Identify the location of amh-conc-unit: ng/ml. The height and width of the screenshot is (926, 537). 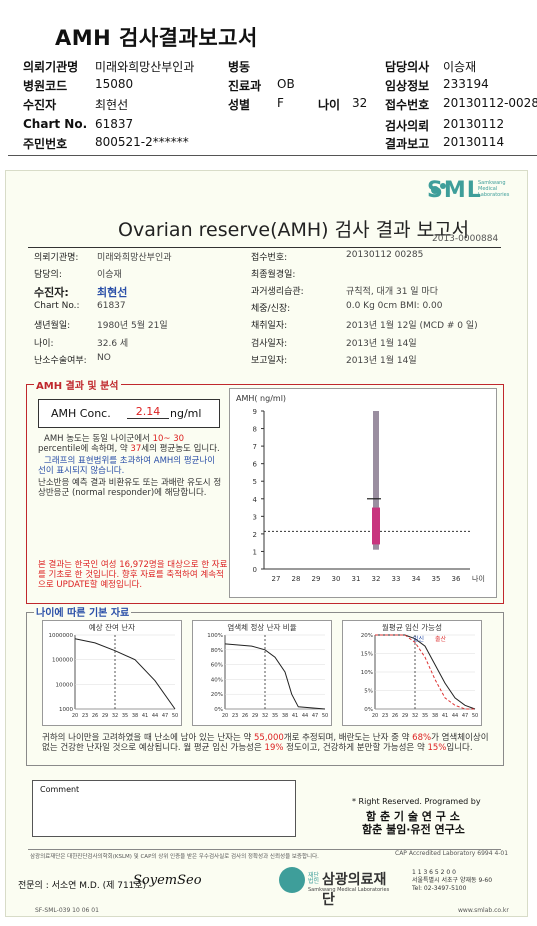
(186, 413).